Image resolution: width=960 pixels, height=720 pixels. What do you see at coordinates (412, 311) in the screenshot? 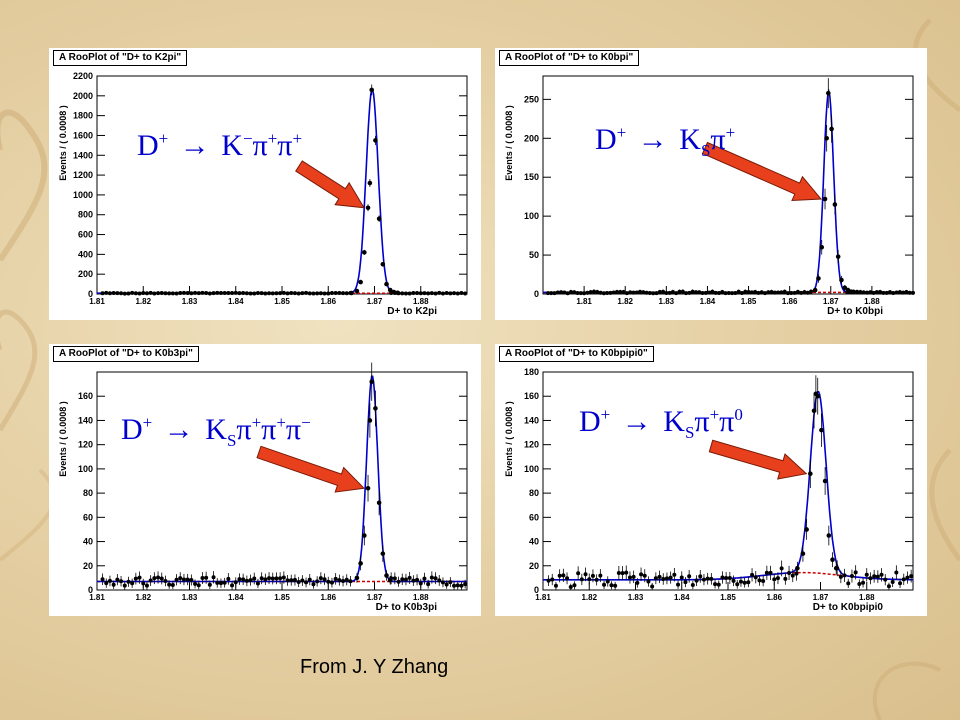
I see `x-axis-label: D+ to K2pi` at bounding box center [412, 311].